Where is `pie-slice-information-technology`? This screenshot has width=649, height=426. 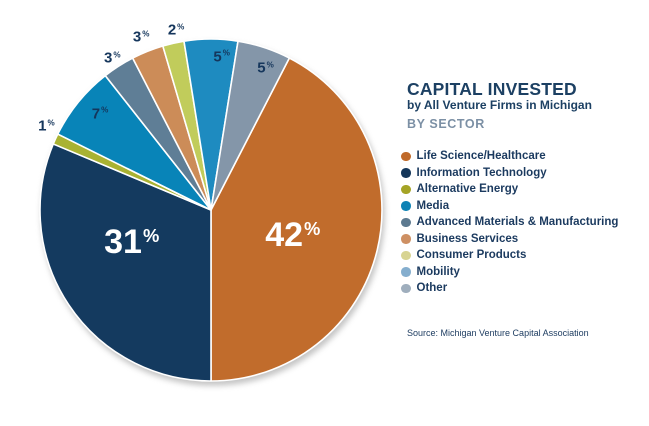
pie-slice-information-technology is located at coordinates (125, 262).